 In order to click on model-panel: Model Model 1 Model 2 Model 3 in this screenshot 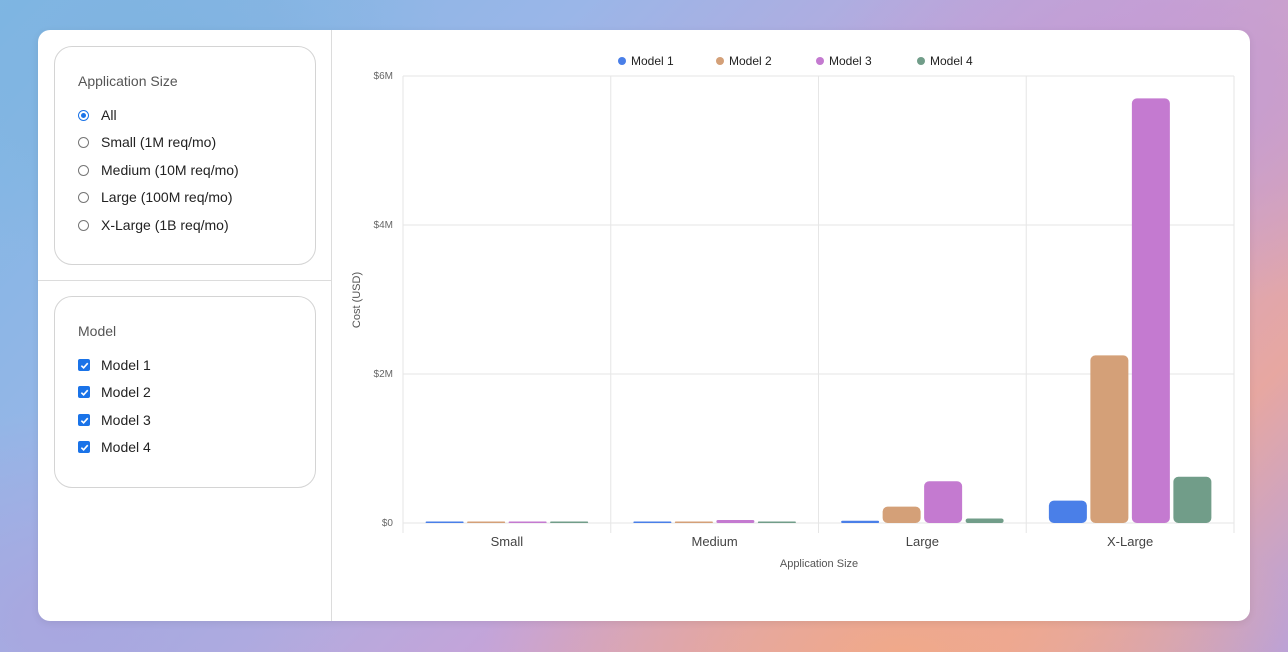, I will do `click(185, 392)`.